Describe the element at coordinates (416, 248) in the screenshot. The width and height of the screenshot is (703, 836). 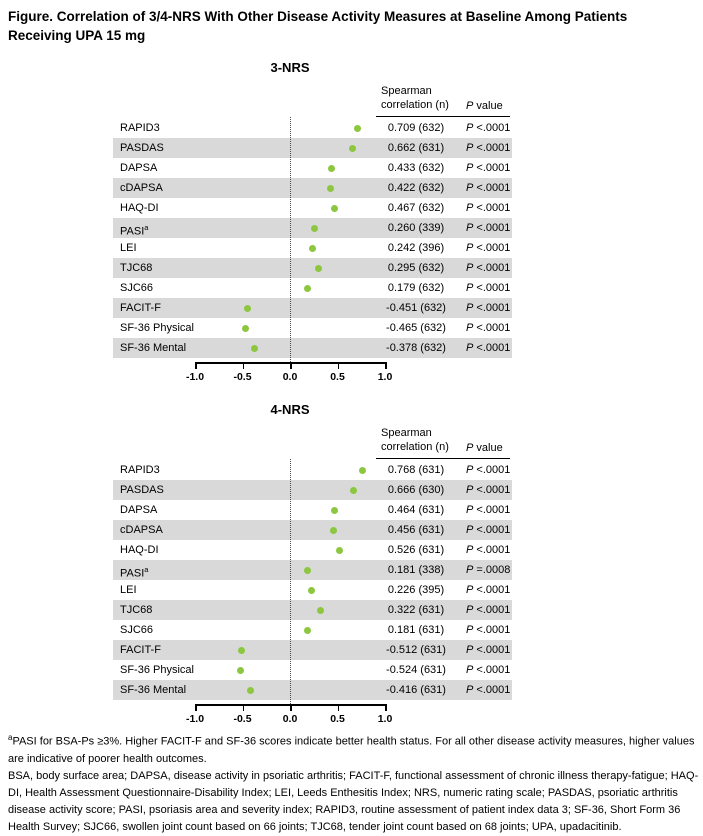
I see `correlation-value: 0.242 (396)` at that location.